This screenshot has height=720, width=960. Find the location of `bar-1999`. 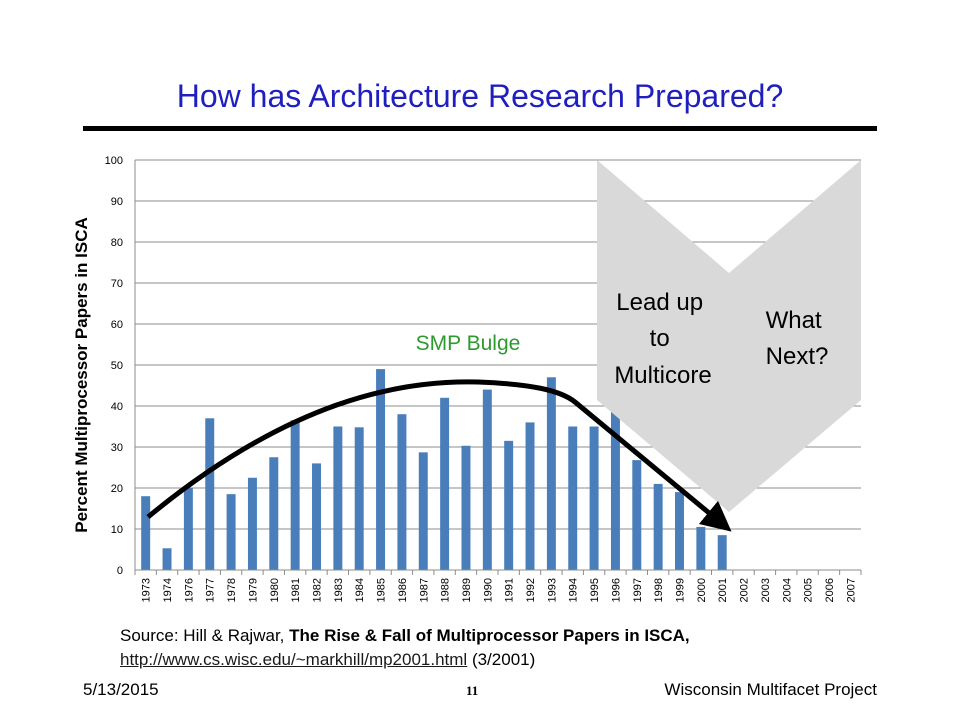

bar-1999 is located at coordinates (679, 531).